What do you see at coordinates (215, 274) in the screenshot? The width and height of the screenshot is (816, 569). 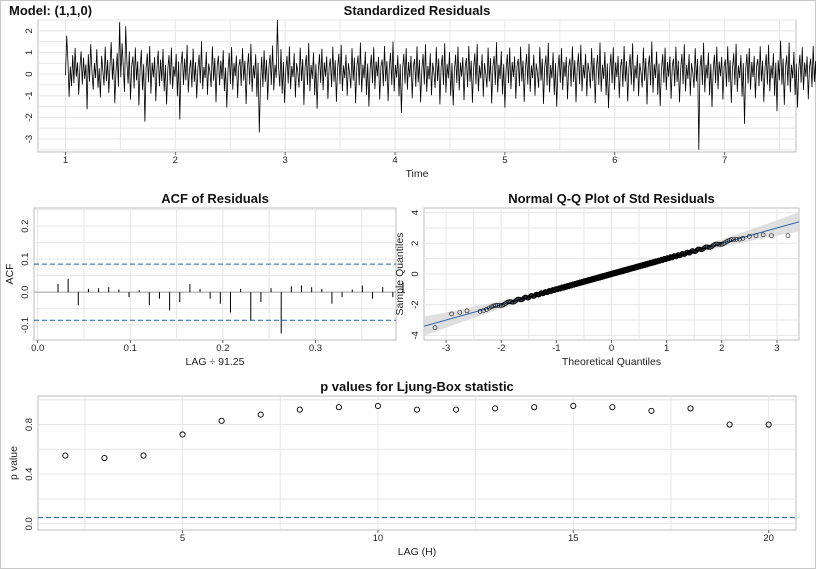 I see `plot-area` at bounding box center [215, 274].